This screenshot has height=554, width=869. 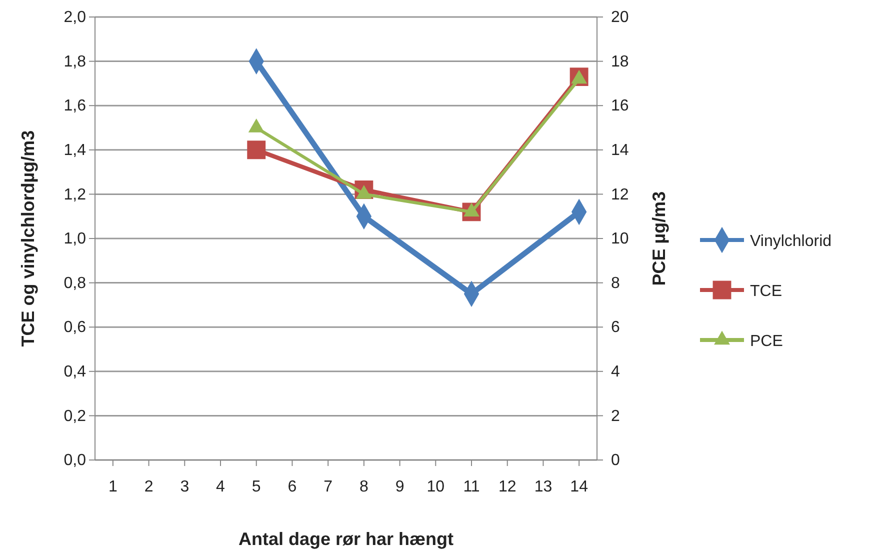 What do you see at coordinates (75, 106) in the screenshot?
I see `y-tick-label: 1,6` at bounding box center [75, 106].